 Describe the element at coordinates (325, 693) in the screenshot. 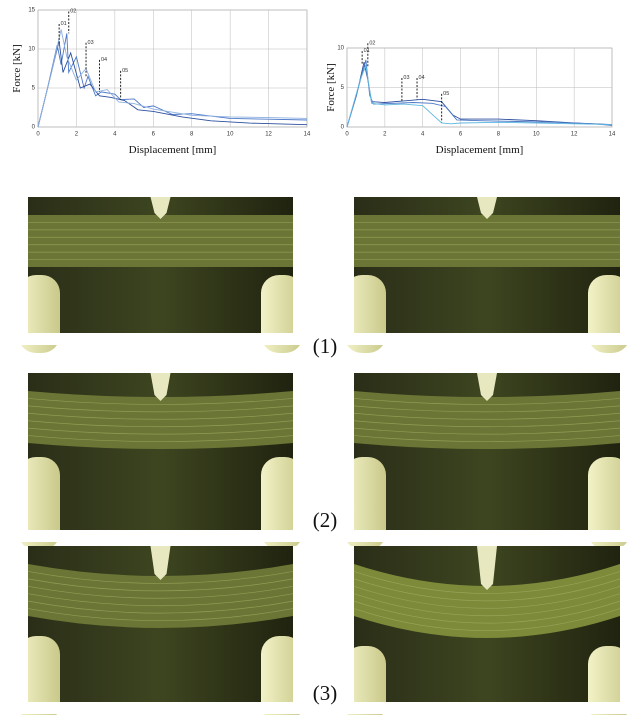

I see `stage-label: (3)` at that location.